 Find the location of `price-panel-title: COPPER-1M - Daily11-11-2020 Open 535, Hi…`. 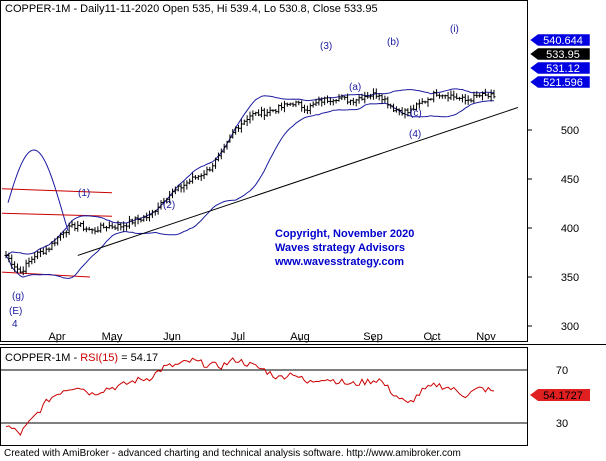

price-panel-title: COPPER-1M - Daily11-11-2020 Open 535, Hi… is located at coordinates (191, 9).